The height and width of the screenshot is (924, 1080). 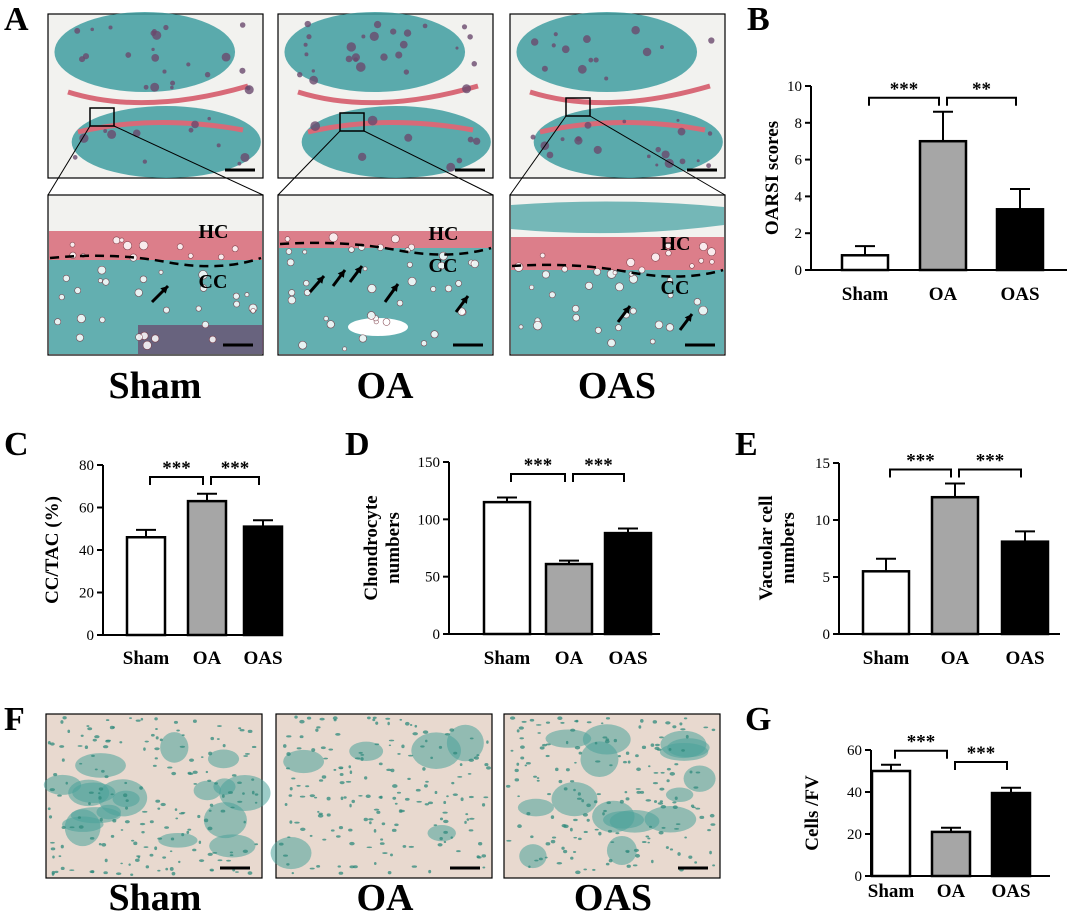 I want to click on histology-overview-oa, so click(x=385, y=95).